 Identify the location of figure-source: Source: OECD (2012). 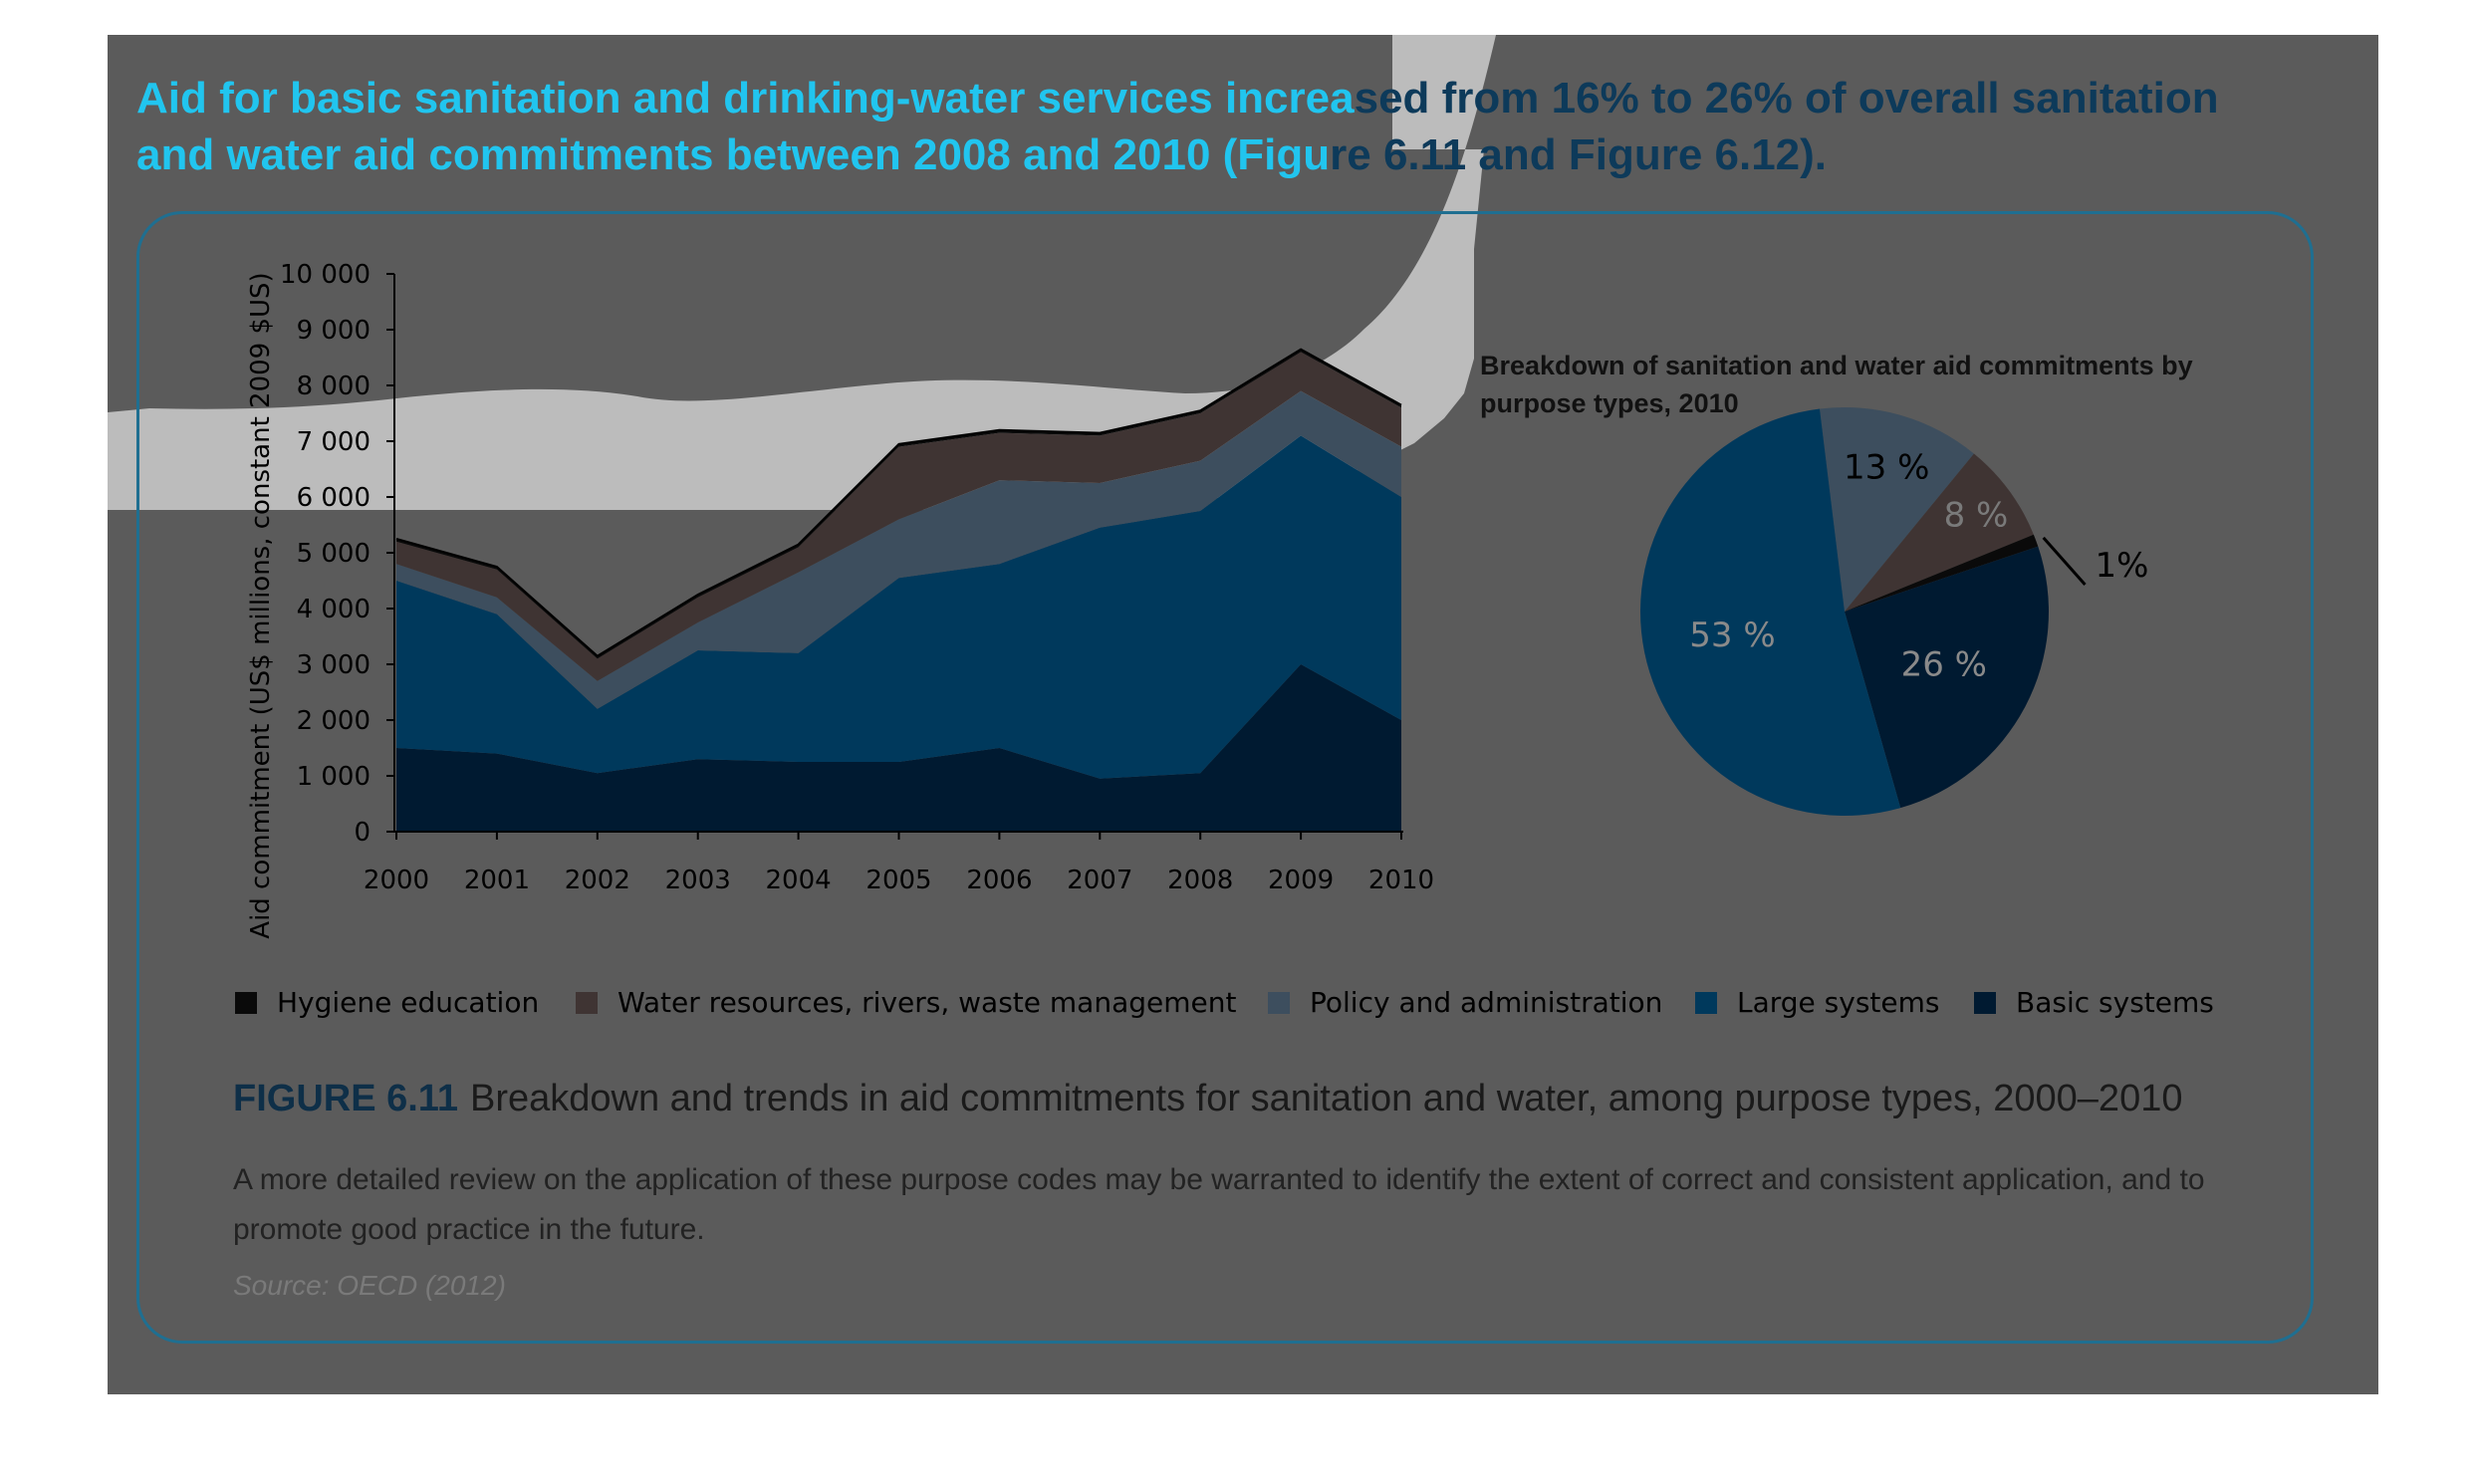
(370, 1285).